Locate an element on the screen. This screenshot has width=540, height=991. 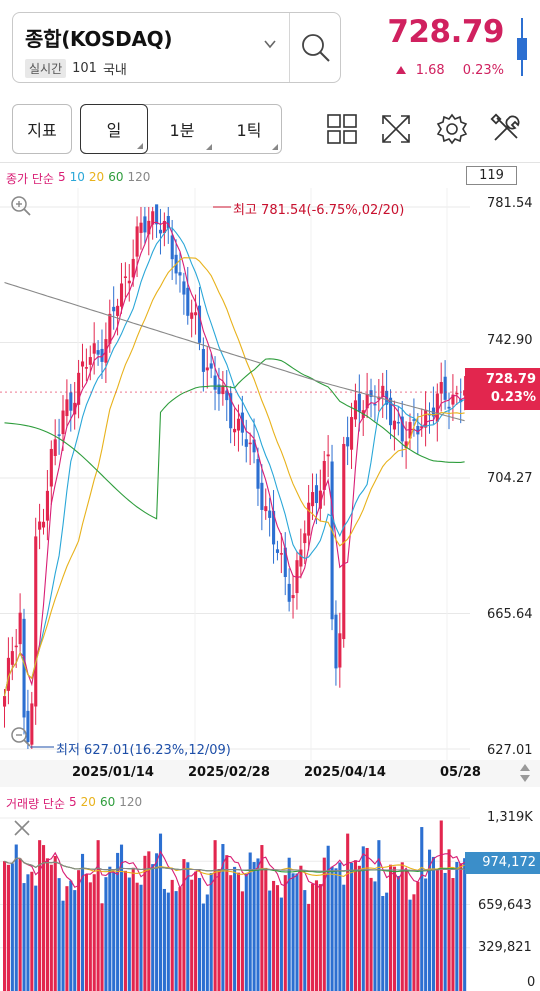
zoom-in-icon is located at coordinates (21, 206).